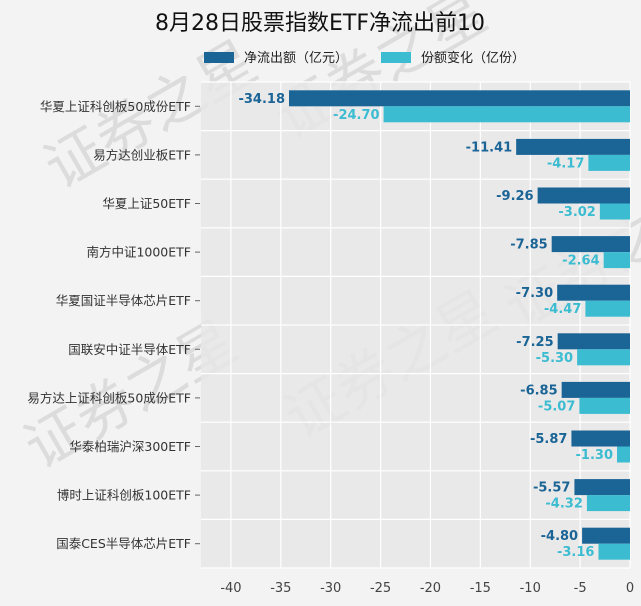 The width and height of the screenshot is (641, 606). I want to click on legend-label: 净流出额（亿元）, so click(296, 58).